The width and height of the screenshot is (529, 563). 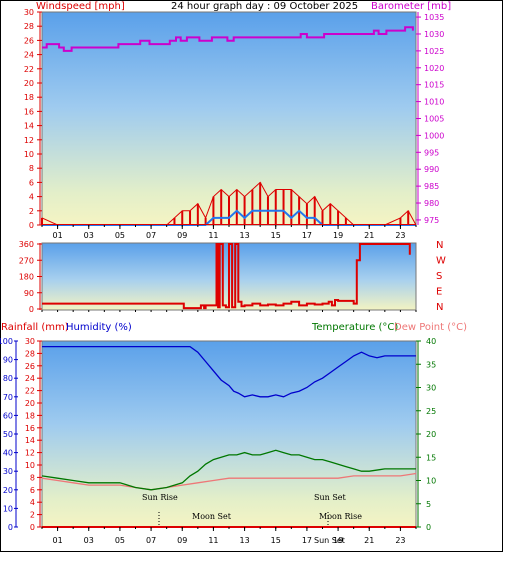 I want to click on x-tick-label: 11, so click(x=213, y=540).